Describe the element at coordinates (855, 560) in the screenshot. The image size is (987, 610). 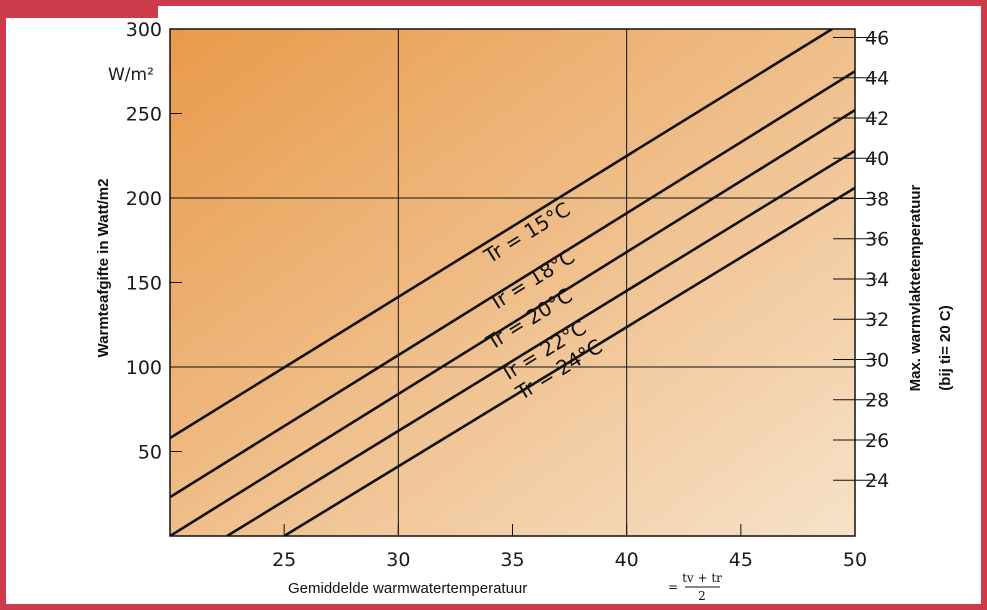
I see `x-tick-label: 50` at that location.